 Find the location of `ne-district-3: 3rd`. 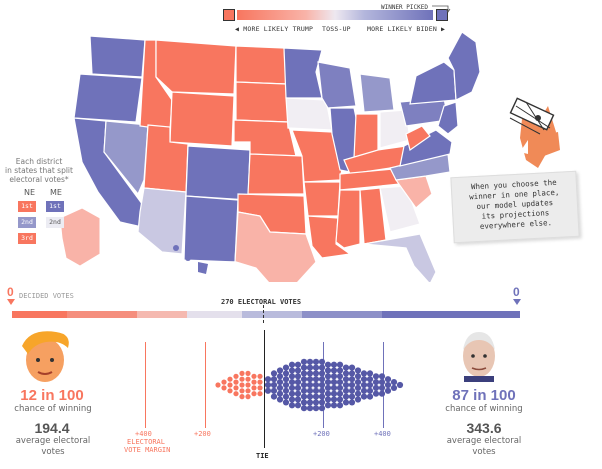

ne-district-3: 3rd is located at coordinates (27, 238).